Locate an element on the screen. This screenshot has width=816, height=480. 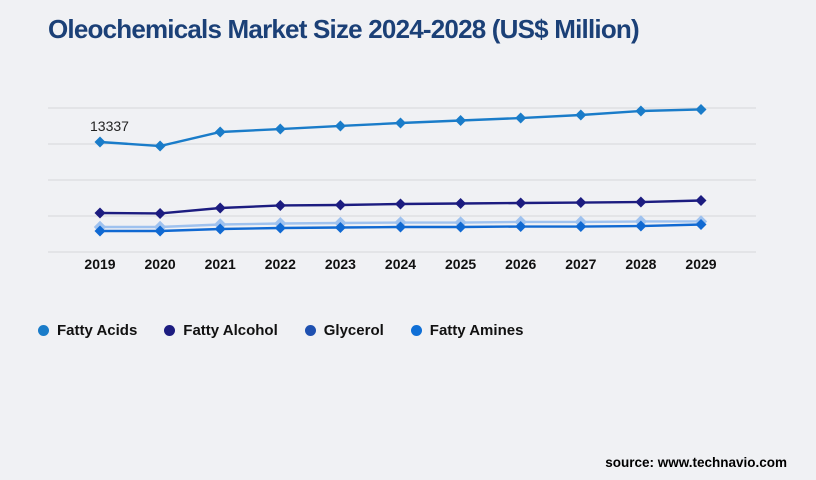
legend-item-glycerol: Glycerol is located at coordinates (344, 330).